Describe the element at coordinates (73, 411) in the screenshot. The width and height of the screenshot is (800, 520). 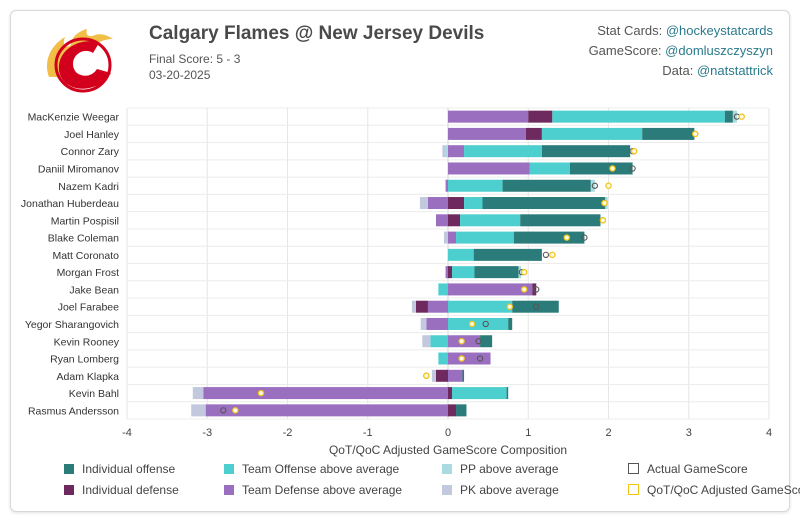
I see `player-name: Rasmus Andersson` at that location.